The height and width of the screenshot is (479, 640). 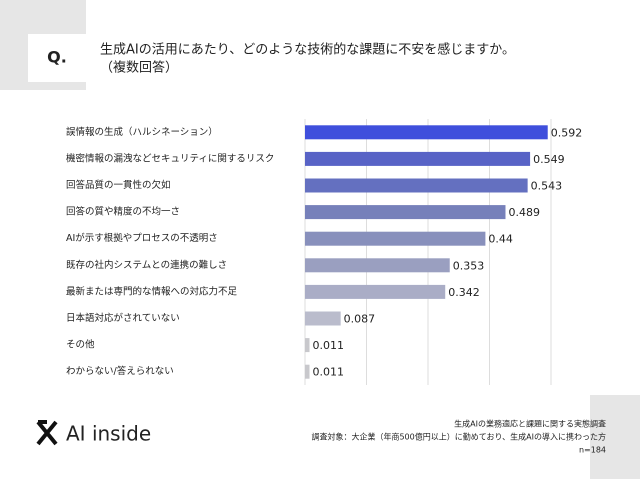 What do you see at coordinates (549, 159) in the screenshot?
I see `value-label: 0.549` at bounding box center [549, 159].